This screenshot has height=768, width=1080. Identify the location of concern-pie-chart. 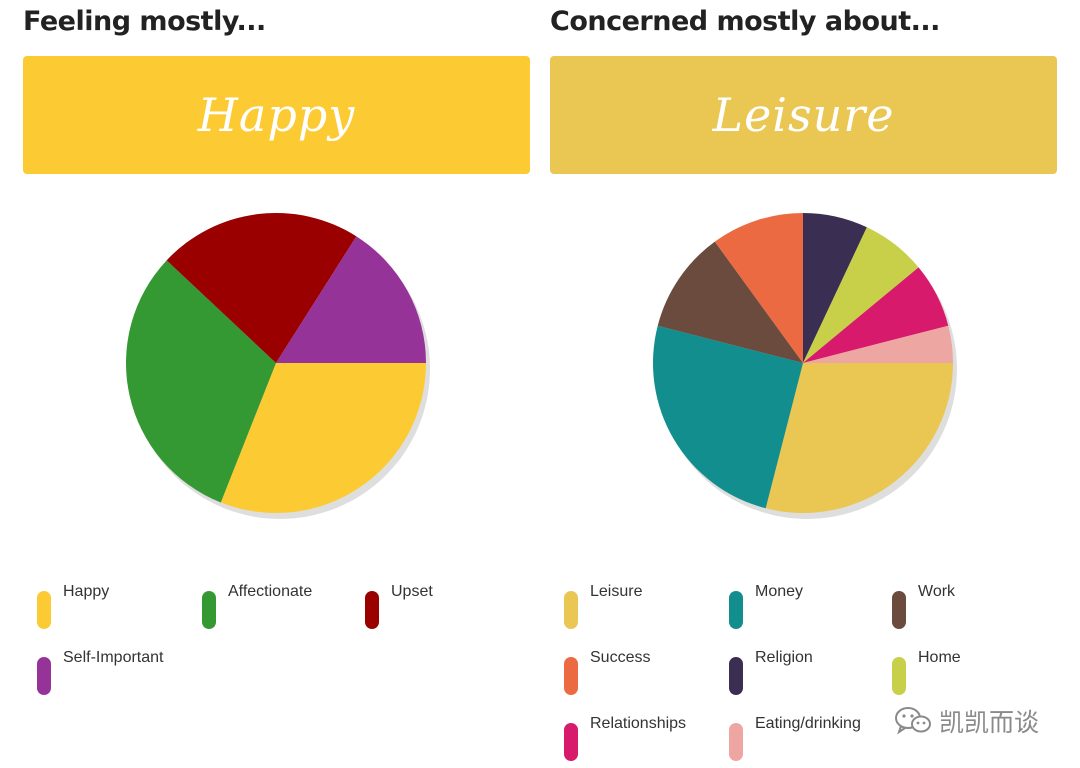
(805, 366).